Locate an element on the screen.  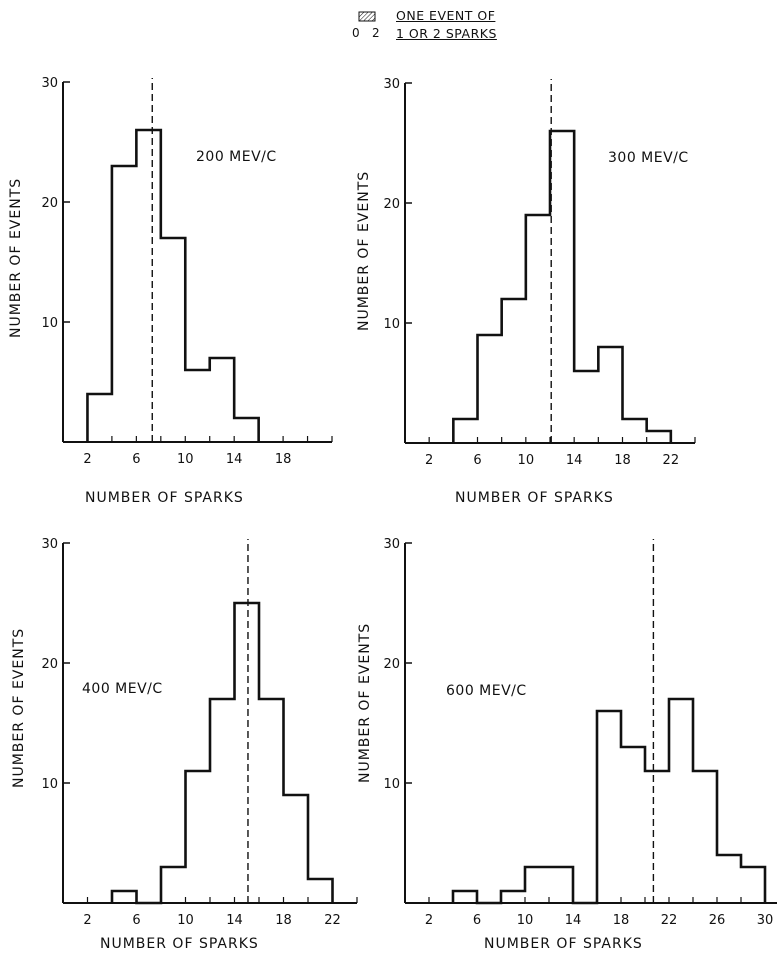
chart-600-xtick-label: 10 is located at coordinates (525, 920).